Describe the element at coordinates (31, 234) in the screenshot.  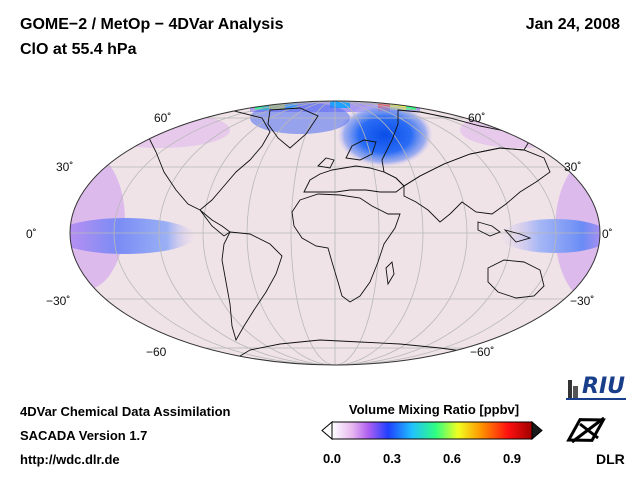
I see `lat-label-left-0: 0˚` at that location.